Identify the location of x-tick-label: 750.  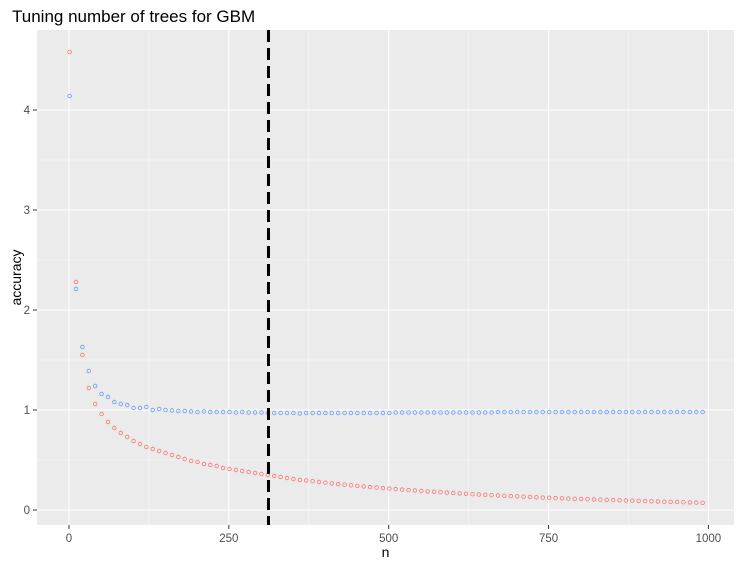
(548, 539).